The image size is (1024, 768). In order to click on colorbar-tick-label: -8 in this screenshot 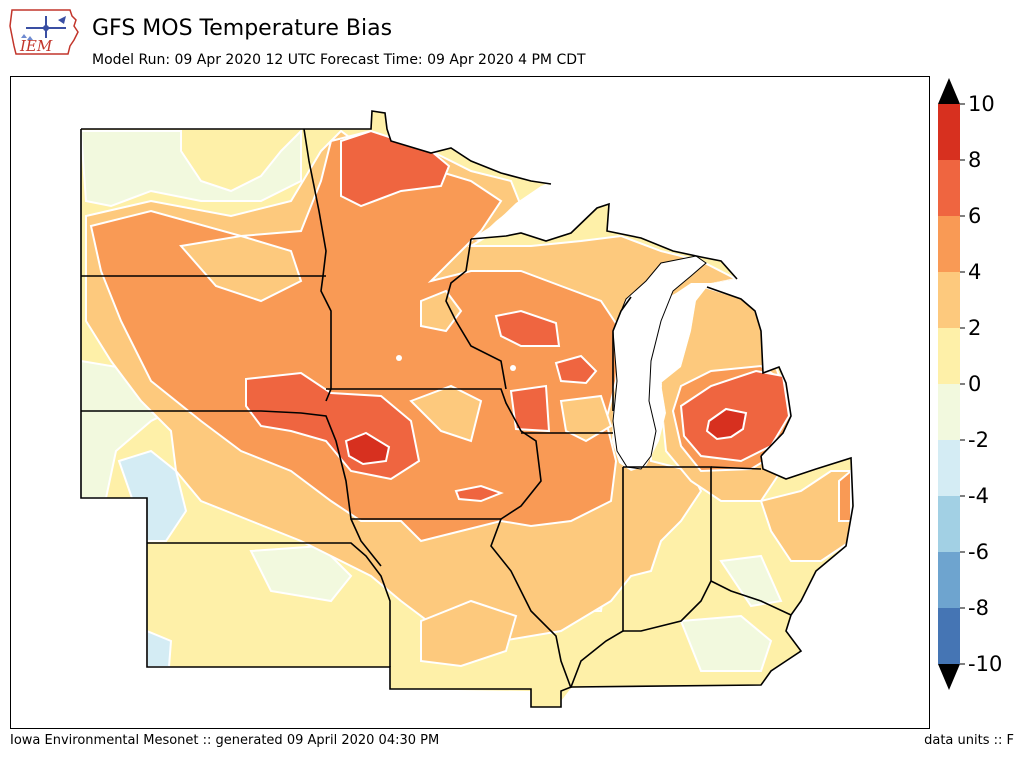, I will do `click(978, 608)`.